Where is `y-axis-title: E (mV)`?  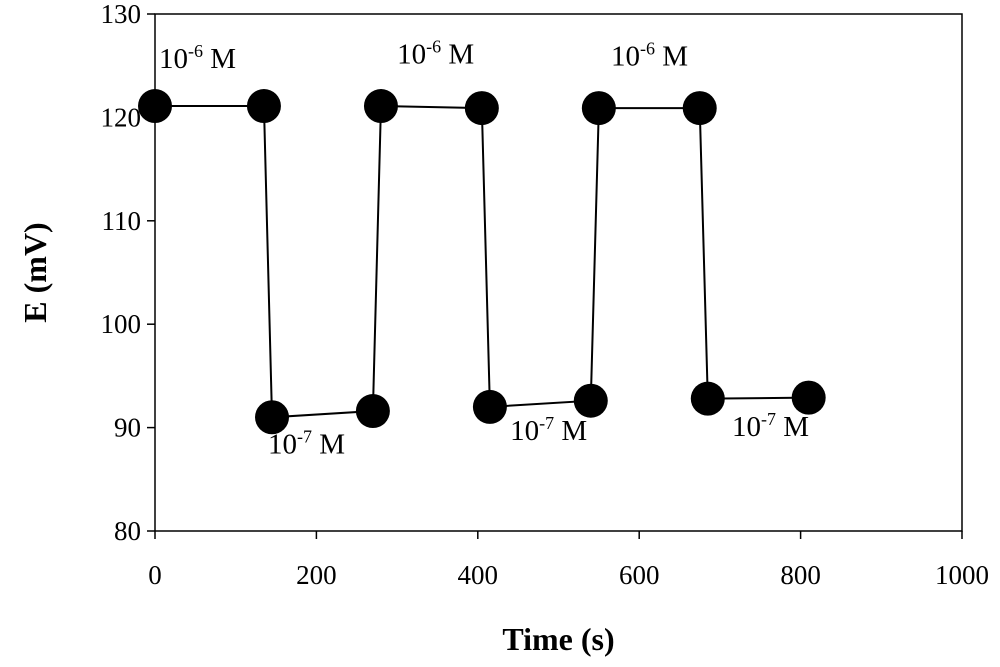 y-axis-title: E (mV) is located at coordinates (35, 272).